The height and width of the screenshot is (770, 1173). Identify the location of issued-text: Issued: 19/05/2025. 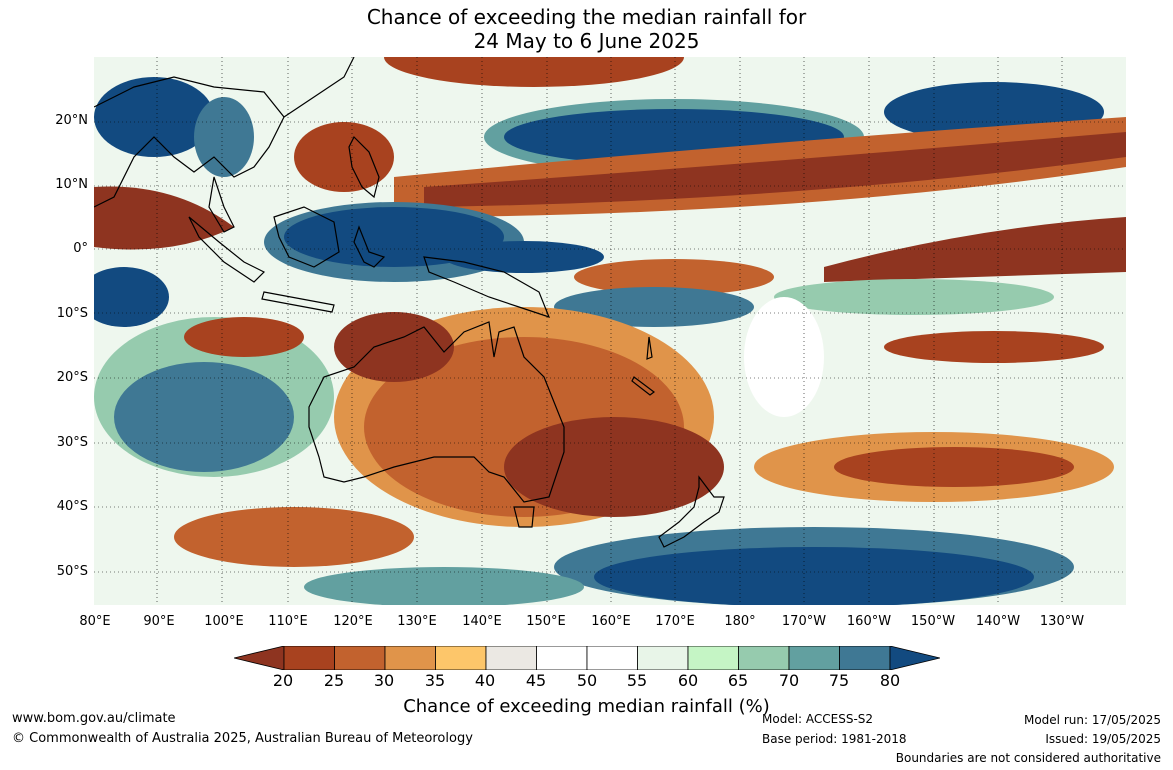
(1103, 739).